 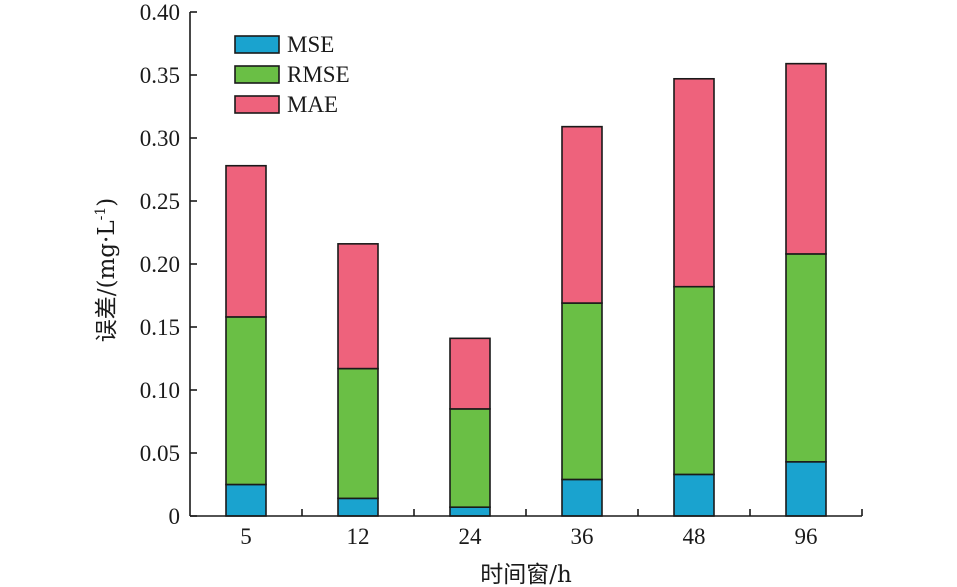 I want to click on y-tick-label: 0.30, so click(x=160, y=138).